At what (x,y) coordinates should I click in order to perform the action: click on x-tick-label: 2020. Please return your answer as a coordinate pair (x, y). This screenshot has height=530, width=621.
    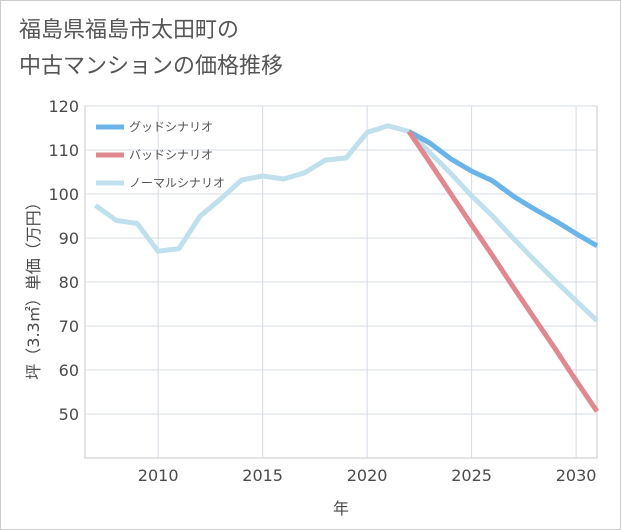
    Looking at the image, I should click on (367, 475).